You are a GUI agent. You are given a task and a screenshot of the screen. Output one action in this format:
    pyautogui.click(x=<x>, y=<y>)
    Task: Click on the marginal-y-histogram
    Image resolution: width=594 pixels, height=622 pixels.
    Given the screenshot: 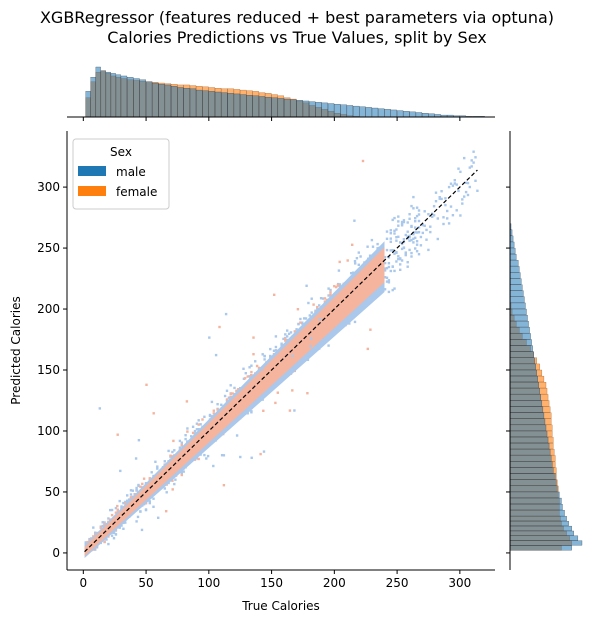 What is the action you would take?
    pyautogui.click(x=544, y=350)
    